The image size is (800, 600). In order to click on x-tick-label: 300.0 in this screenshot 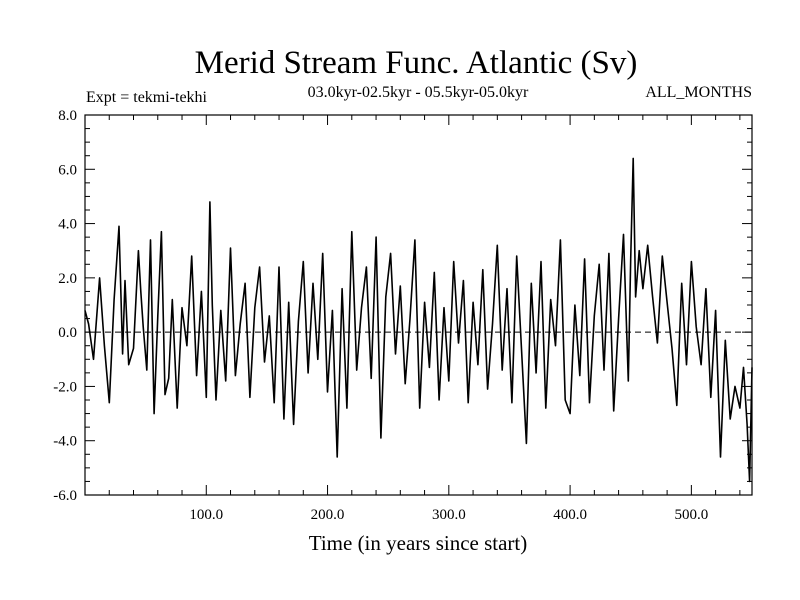, I will do `click(449, 515)`.